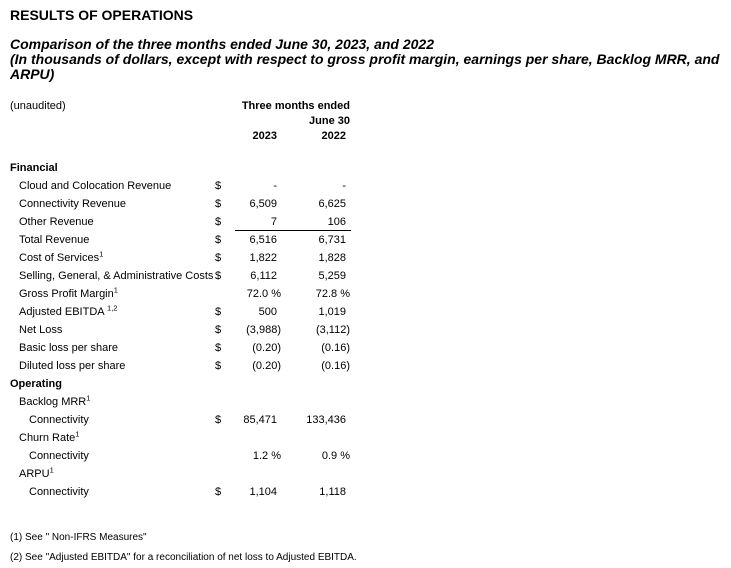  What do you see at coordinates (34, 168) in the screenshot?
I see `row-label-text: Financial` at bounding box center [34, 168].